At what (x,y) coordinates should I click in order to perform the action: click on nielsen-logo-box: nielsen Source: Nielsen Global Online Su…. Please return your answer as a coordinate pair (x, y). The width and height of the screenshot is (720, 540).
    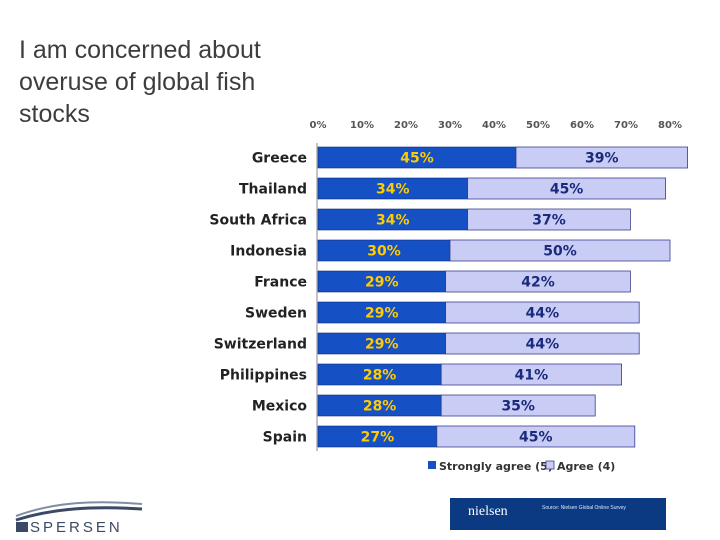
    Looking at the image, I should click on (558, 514).